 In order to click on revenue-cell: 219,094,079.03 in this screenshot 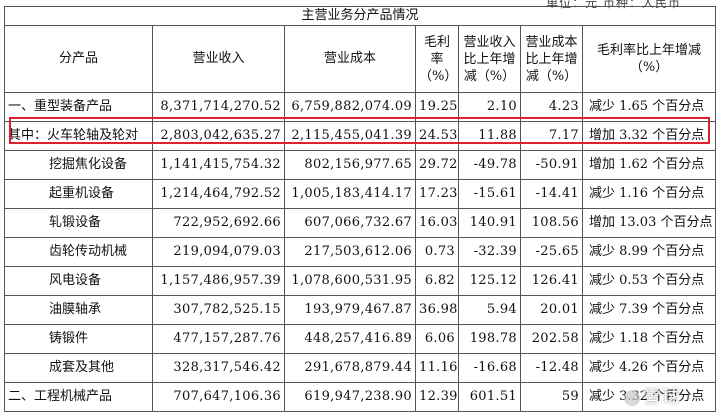, I will do `click(218, 252)`.